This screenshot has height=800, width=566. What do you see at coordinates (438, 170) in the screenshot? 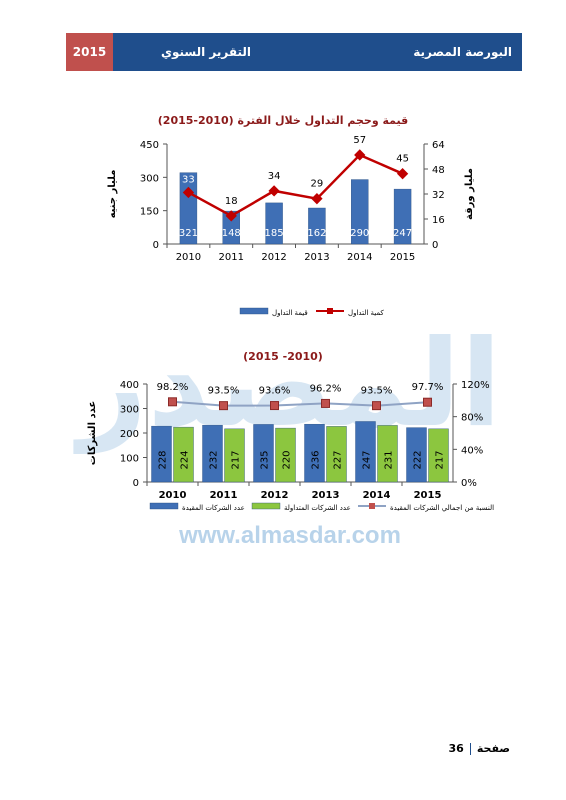
I see `y-tick-label-right: 48` at bounding box center [438, 170].